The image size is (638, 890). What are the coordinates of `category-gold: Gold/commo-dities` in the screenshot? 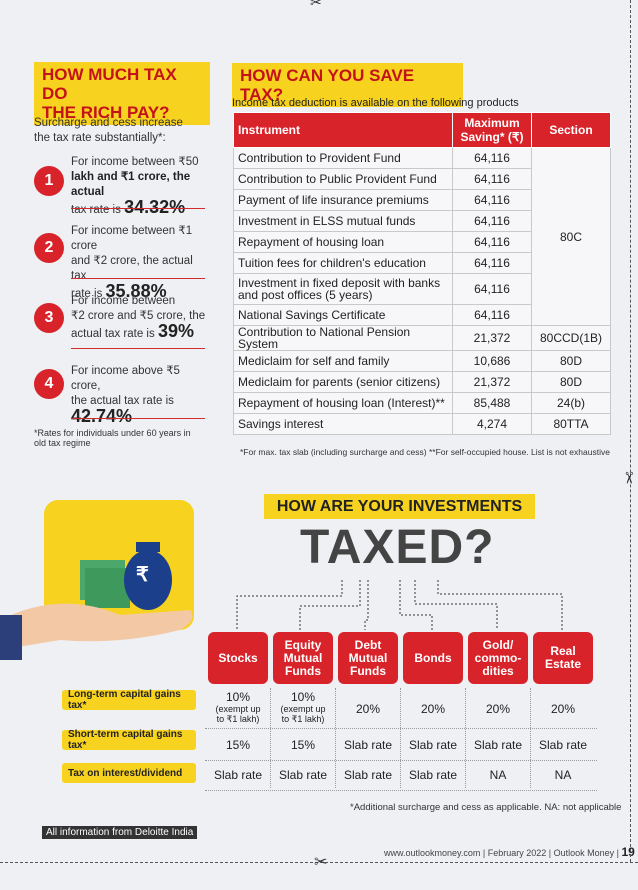 It's located at (498, 658).